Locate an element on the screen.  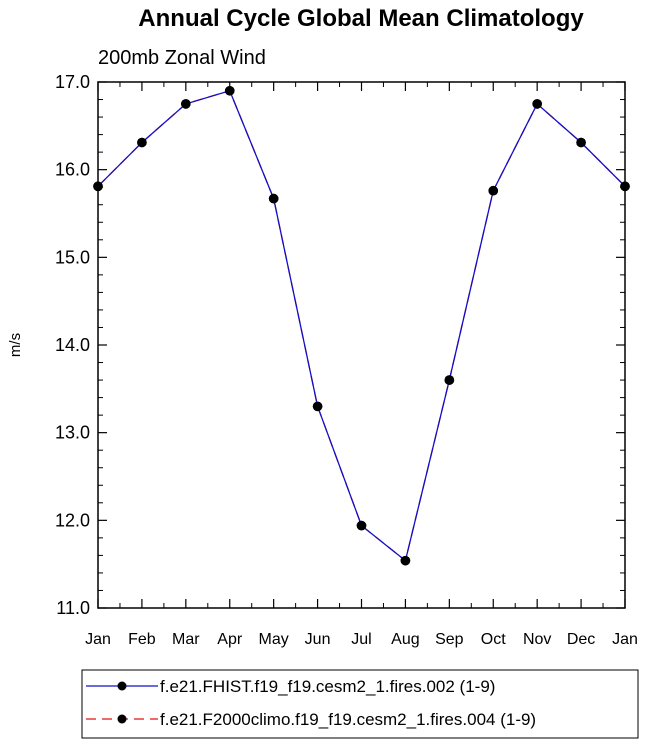
x-tick-label: Jul is located at coordinates (361, 639).